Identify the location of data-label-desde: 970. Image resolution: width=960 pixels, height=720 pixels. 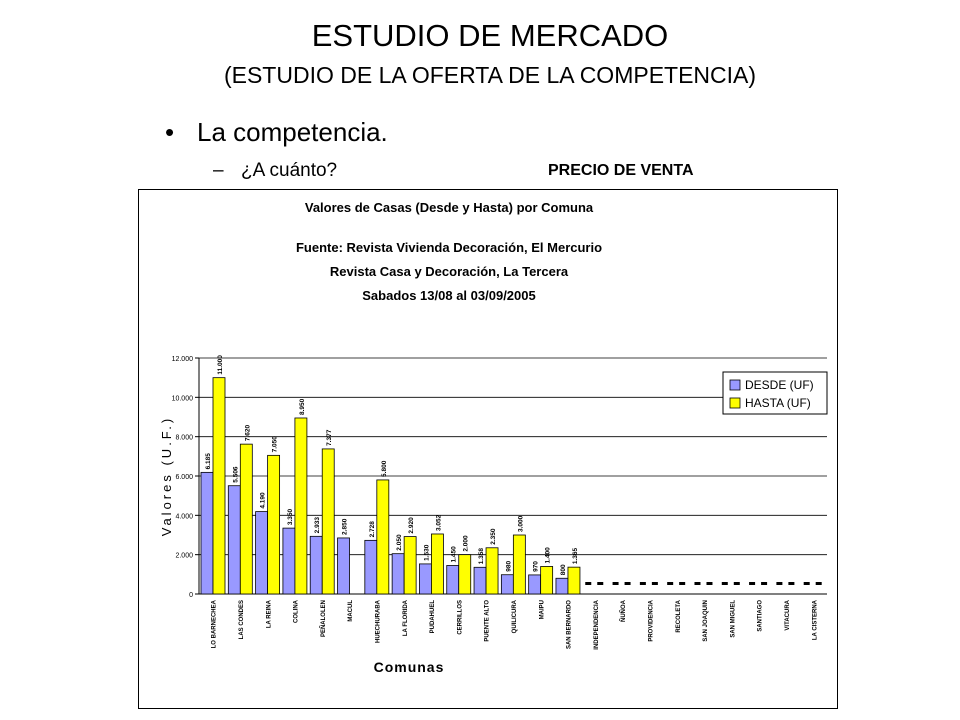
(536, 566).